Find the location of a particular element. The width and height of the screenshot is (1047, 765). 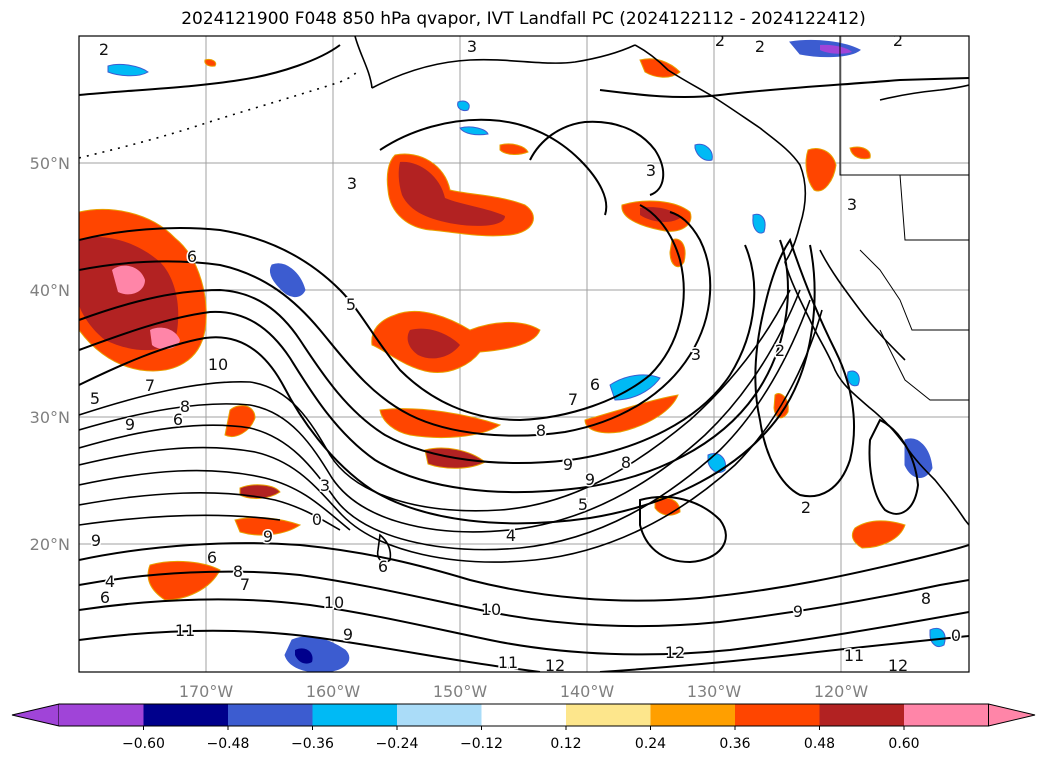

lon-label-160w: 160°W is located at coordinates (333, 691).